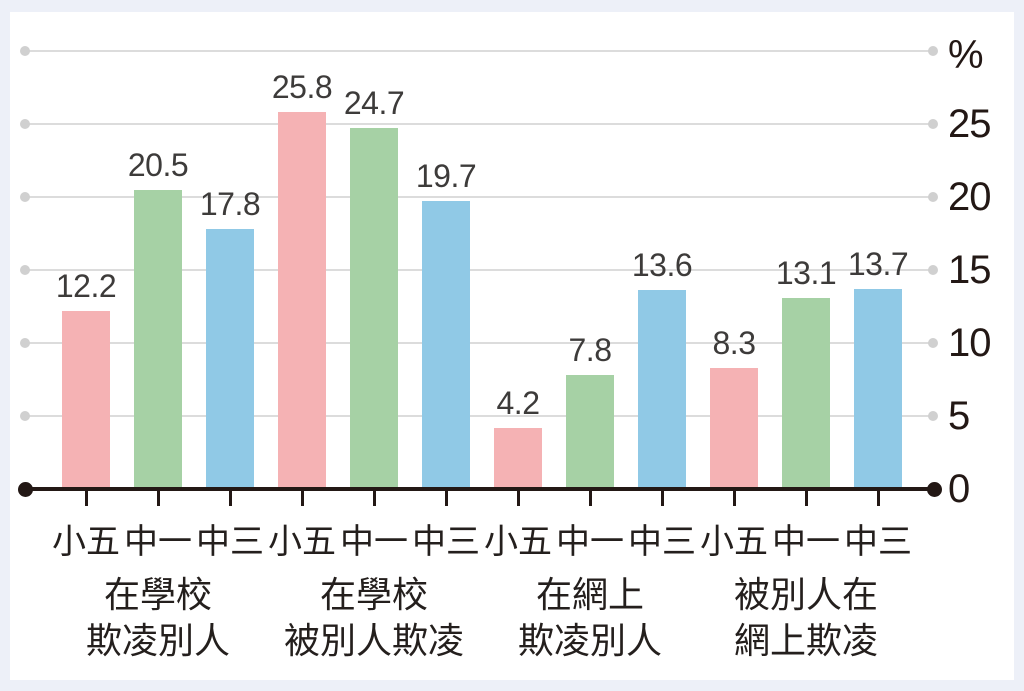 Image resolution: width=1024 pixels, height=691 pixels. I want to click on bar-value-label: 13.6, so click(662, 265).